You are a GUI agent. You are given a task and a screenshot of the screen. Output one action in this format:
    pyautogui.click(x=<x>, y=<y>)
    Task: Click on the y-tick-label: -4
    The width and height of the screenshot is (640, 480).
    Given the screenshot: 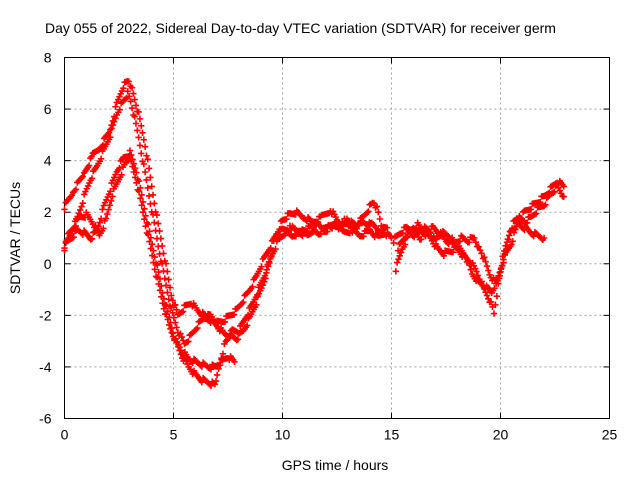 What is the action you would take?
    pyautogui.click(x=45, y=367)
    